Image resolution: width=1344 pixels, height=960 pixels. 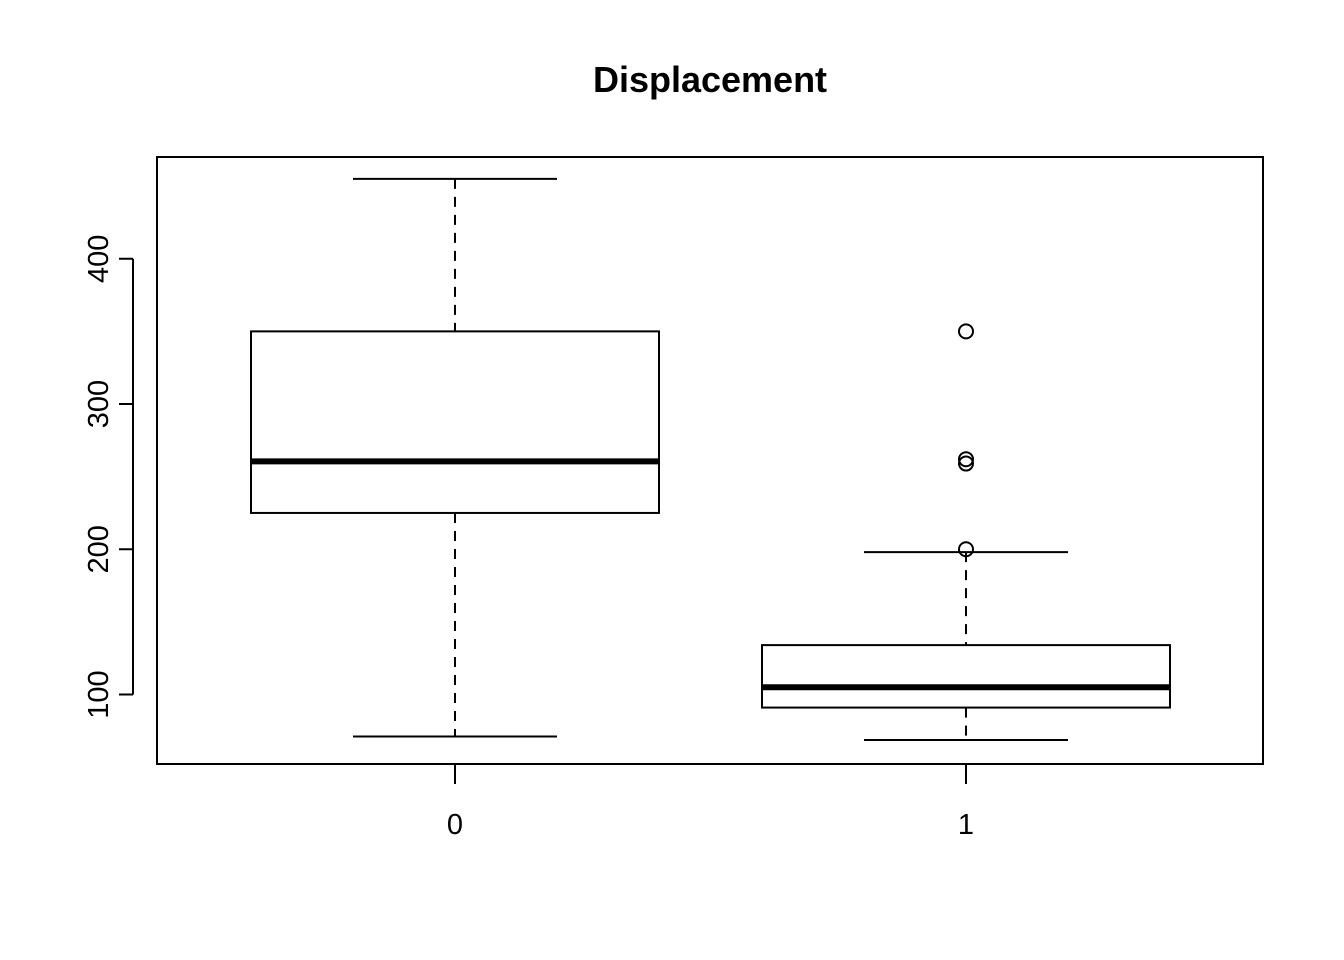 I want to click on y-tick-label: 100, so click(x=99, y=694).